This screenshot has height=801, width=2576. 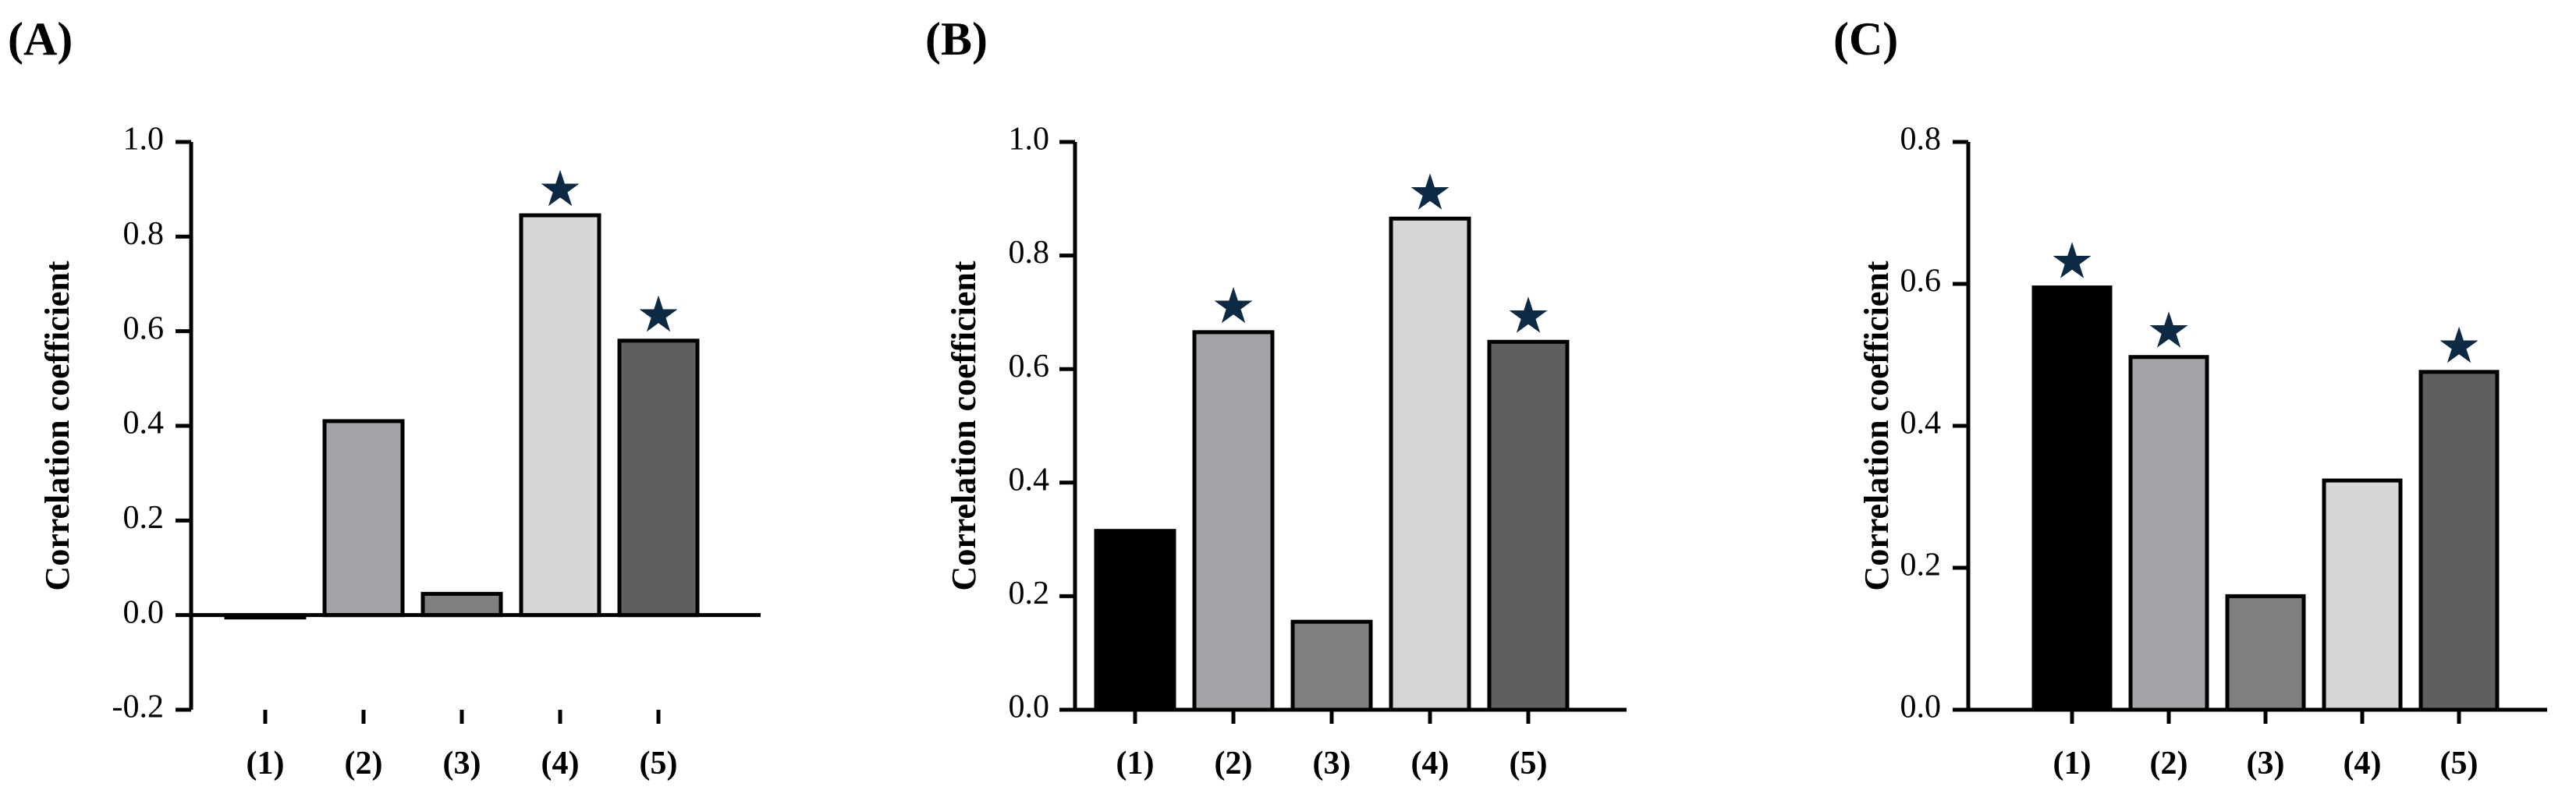 I want to click on y-tick-label: -0.2, so click(x=138, y=707).